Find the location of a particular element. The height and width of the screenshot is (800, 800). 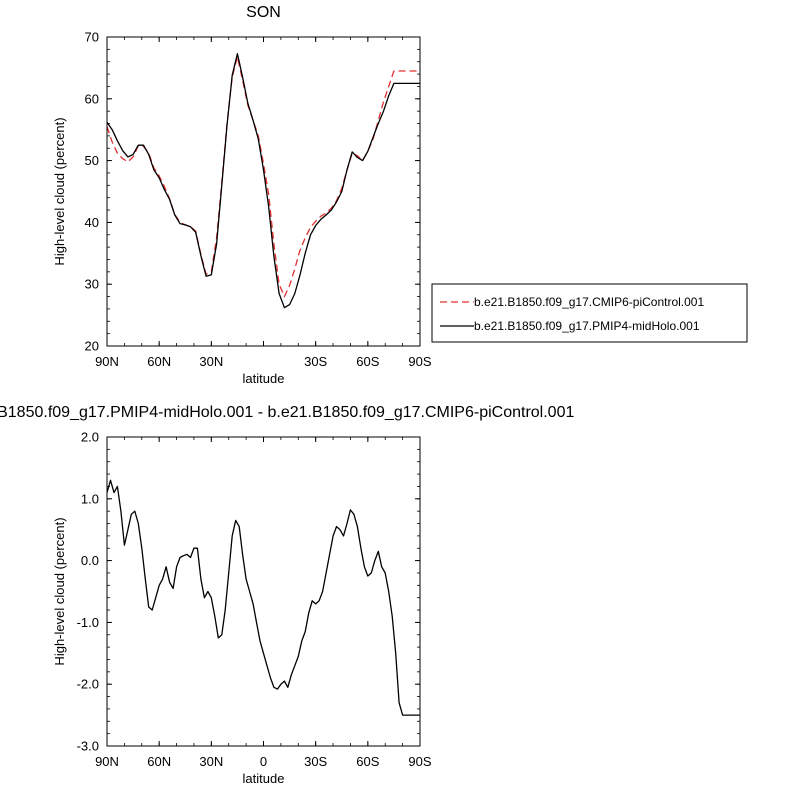

chart1-y-tick-label: 30 is located at coordinates (92, 284).